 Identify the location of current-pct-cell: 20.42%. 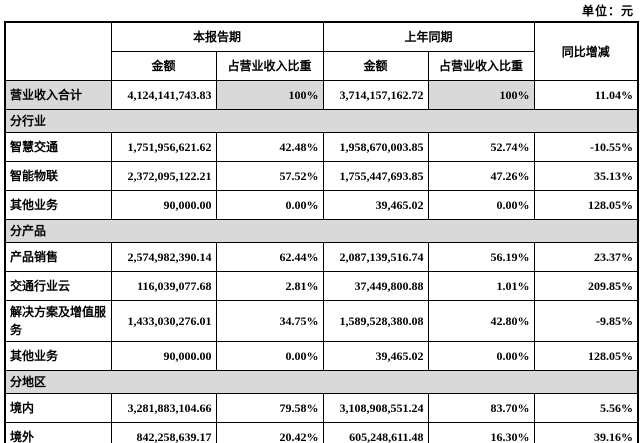
(269, 432).